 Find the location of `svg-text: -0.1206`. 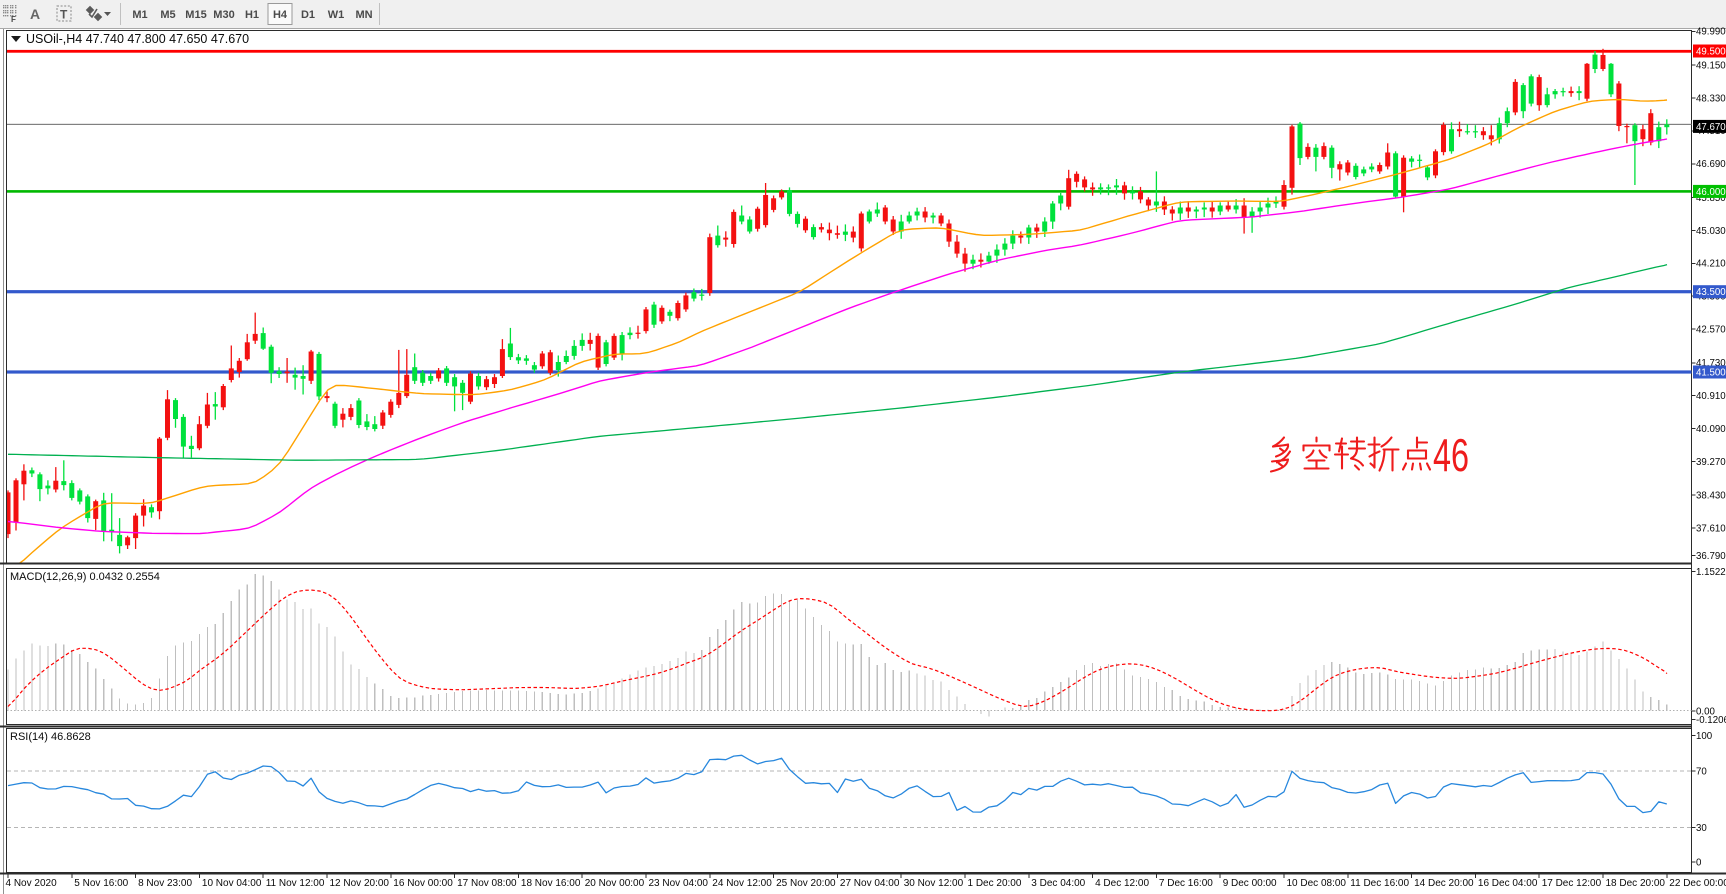

svg-text: -0.1206 is located at coordinates (1711, 720).